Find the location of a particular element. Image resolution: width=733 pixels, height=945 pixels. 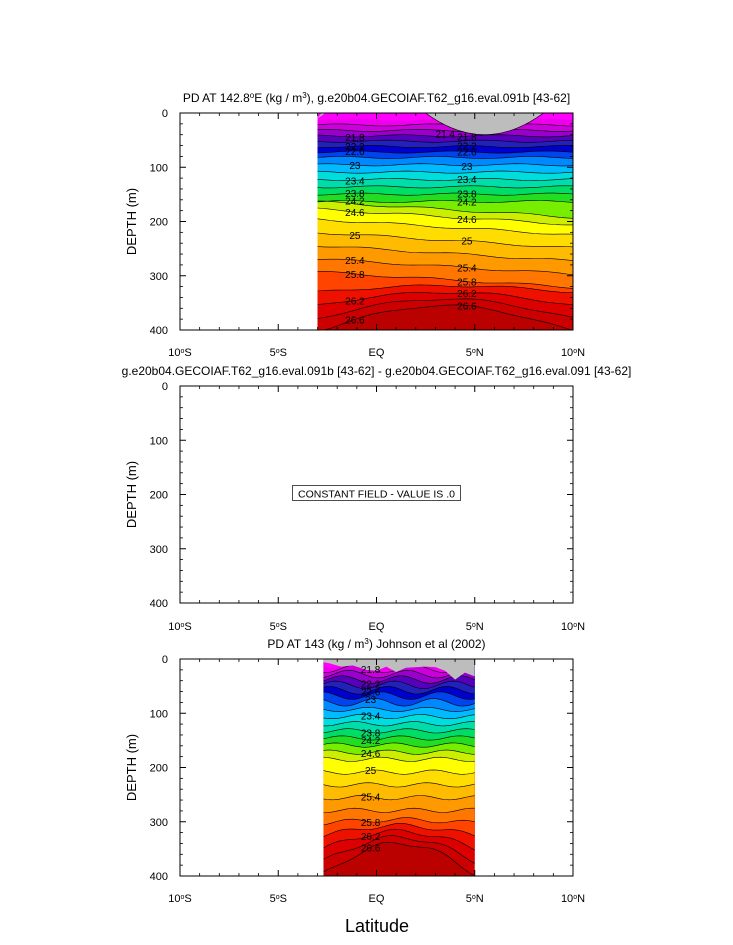

contour-label: 25.8 is located at coordinates (467, 283).